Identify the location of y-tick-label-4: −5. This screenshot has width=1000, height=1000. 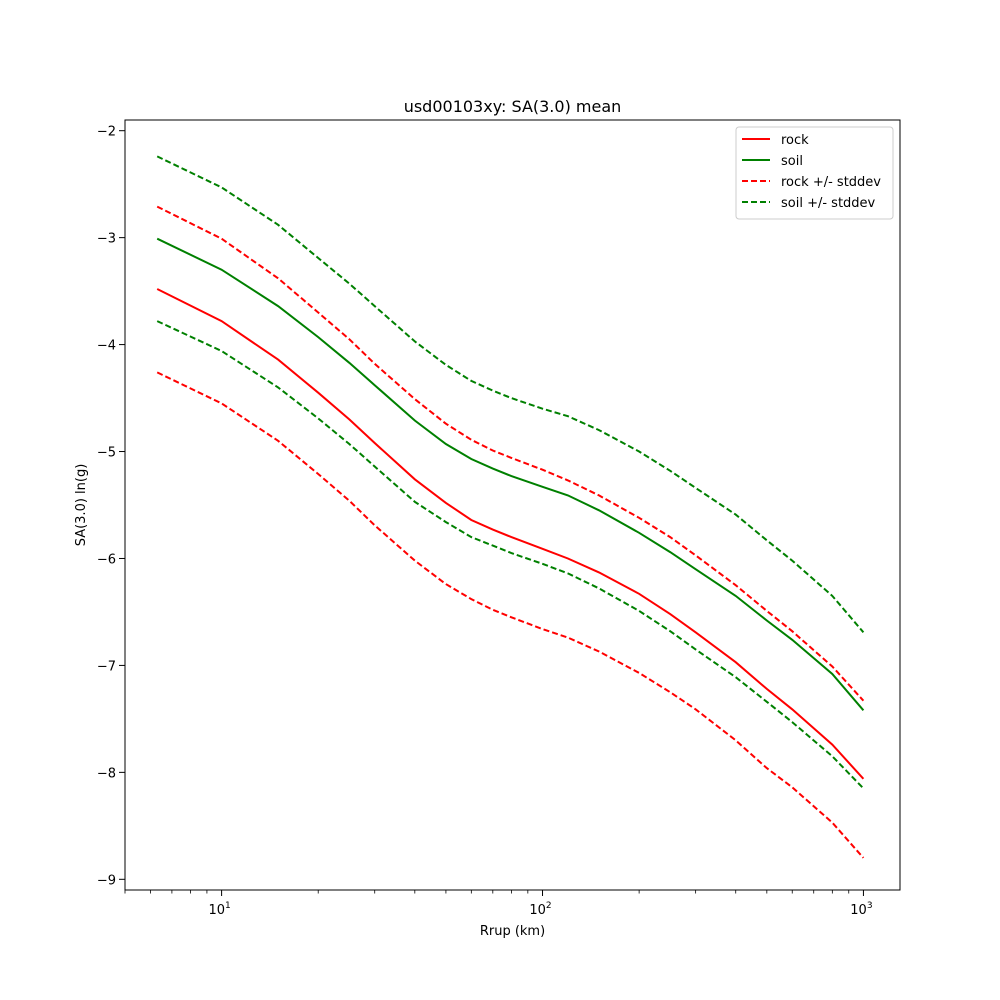
(106, 453).